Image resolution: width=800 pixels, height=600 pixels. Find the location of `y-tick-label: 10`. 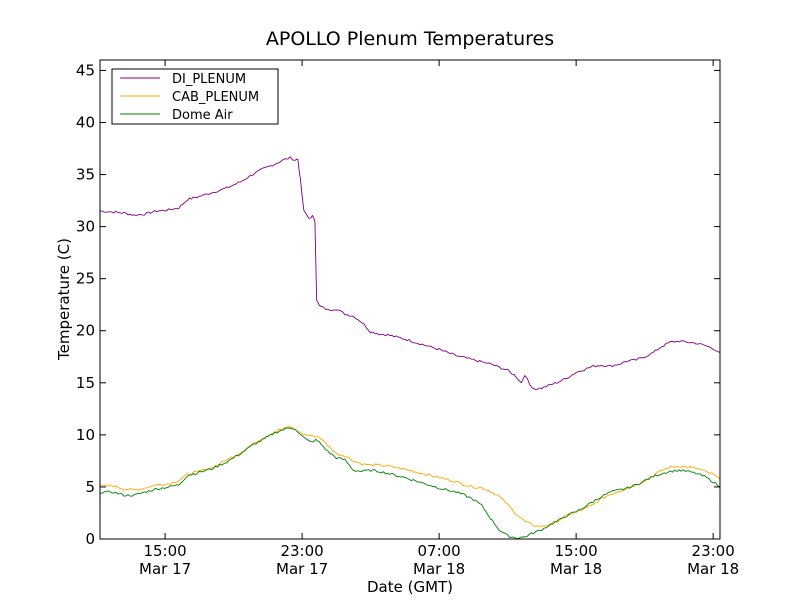

y-tick-label: 10 is located at coordinates (85, 435).